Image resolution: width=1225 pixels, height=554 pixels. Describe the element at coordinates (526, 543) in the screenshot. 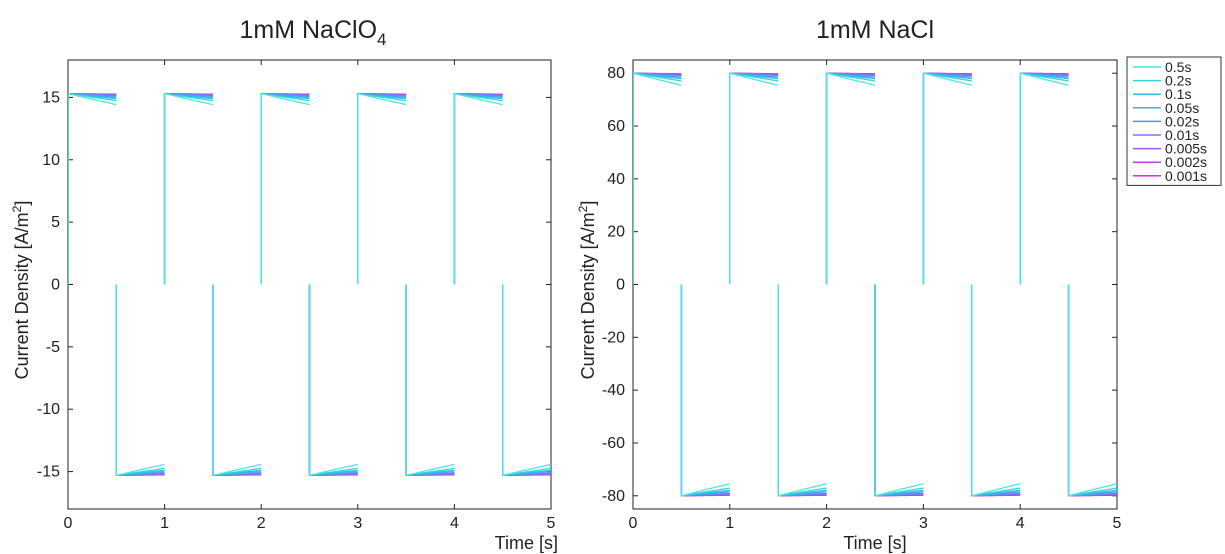

I see `chart-left-xlabel: Time [s]` at that location.